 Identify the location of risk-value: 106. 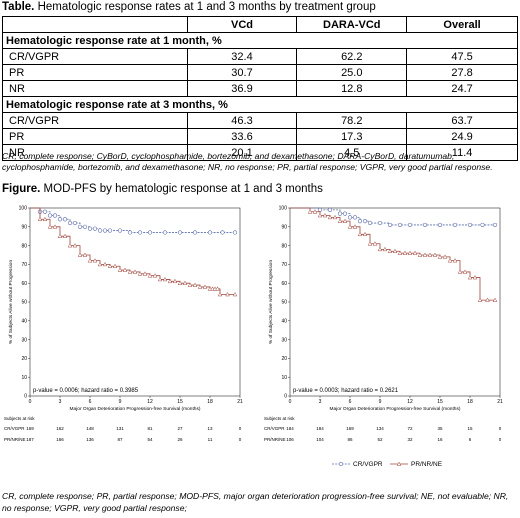
(290, 439).